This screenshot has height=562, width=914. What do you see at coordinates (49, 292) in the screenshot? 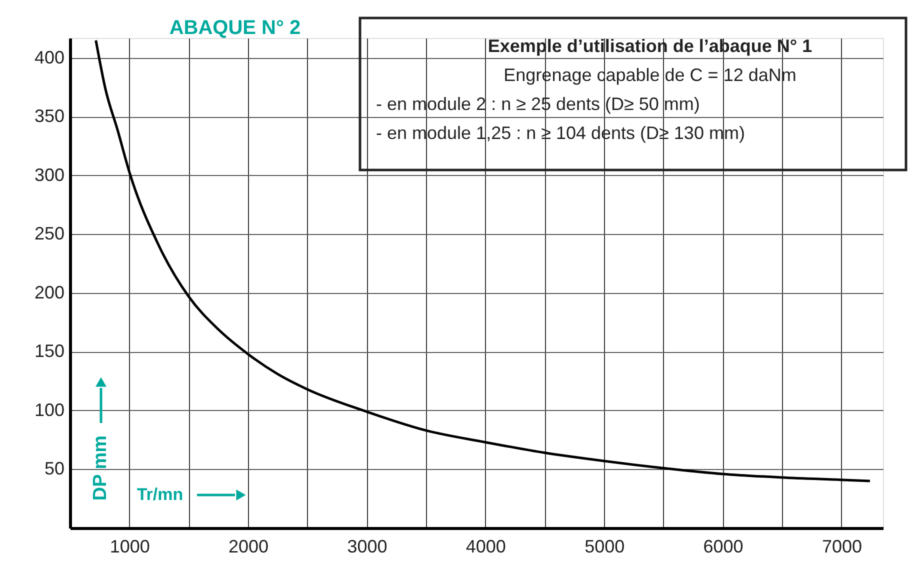
I see `y-tick-label: 200` at bounding box center [49, 292].